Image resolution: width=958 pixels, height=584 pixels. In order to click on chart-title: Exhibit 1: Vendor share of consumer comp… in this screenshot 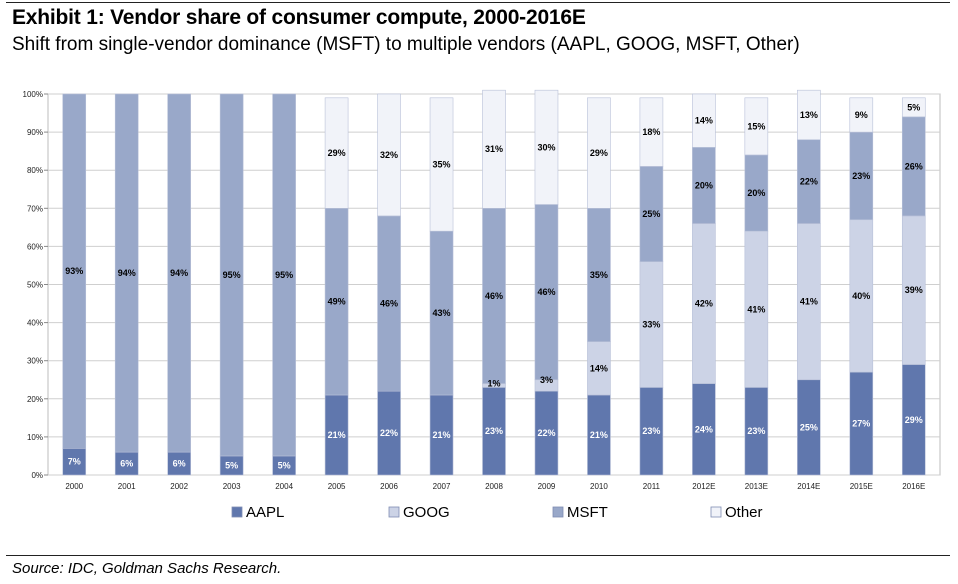, I will do `click(299, 17)`.